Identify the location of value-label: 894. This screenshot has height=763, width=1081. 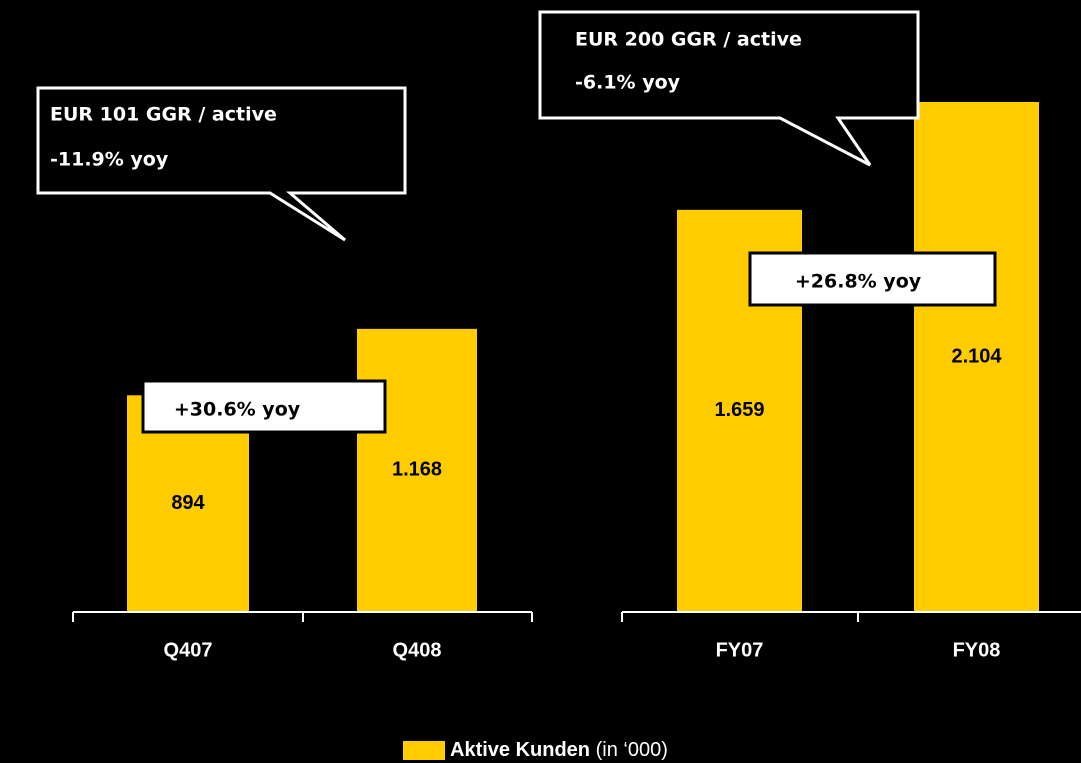
(188, 503).